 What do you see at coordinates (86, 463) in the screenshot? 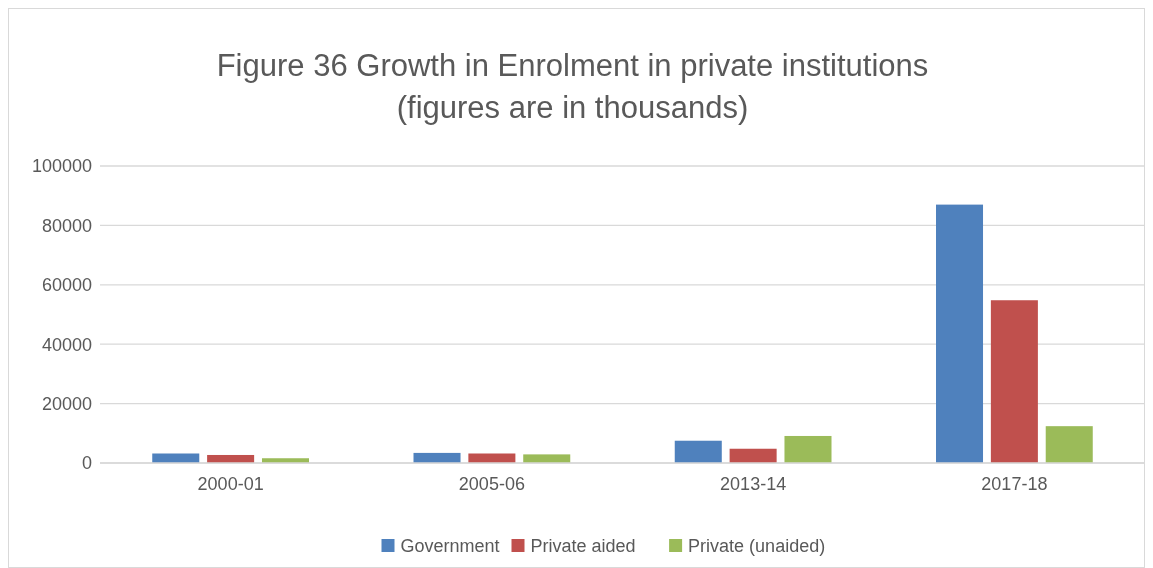
I see `y-tick-label: 0` at bounding box center [86, 463].